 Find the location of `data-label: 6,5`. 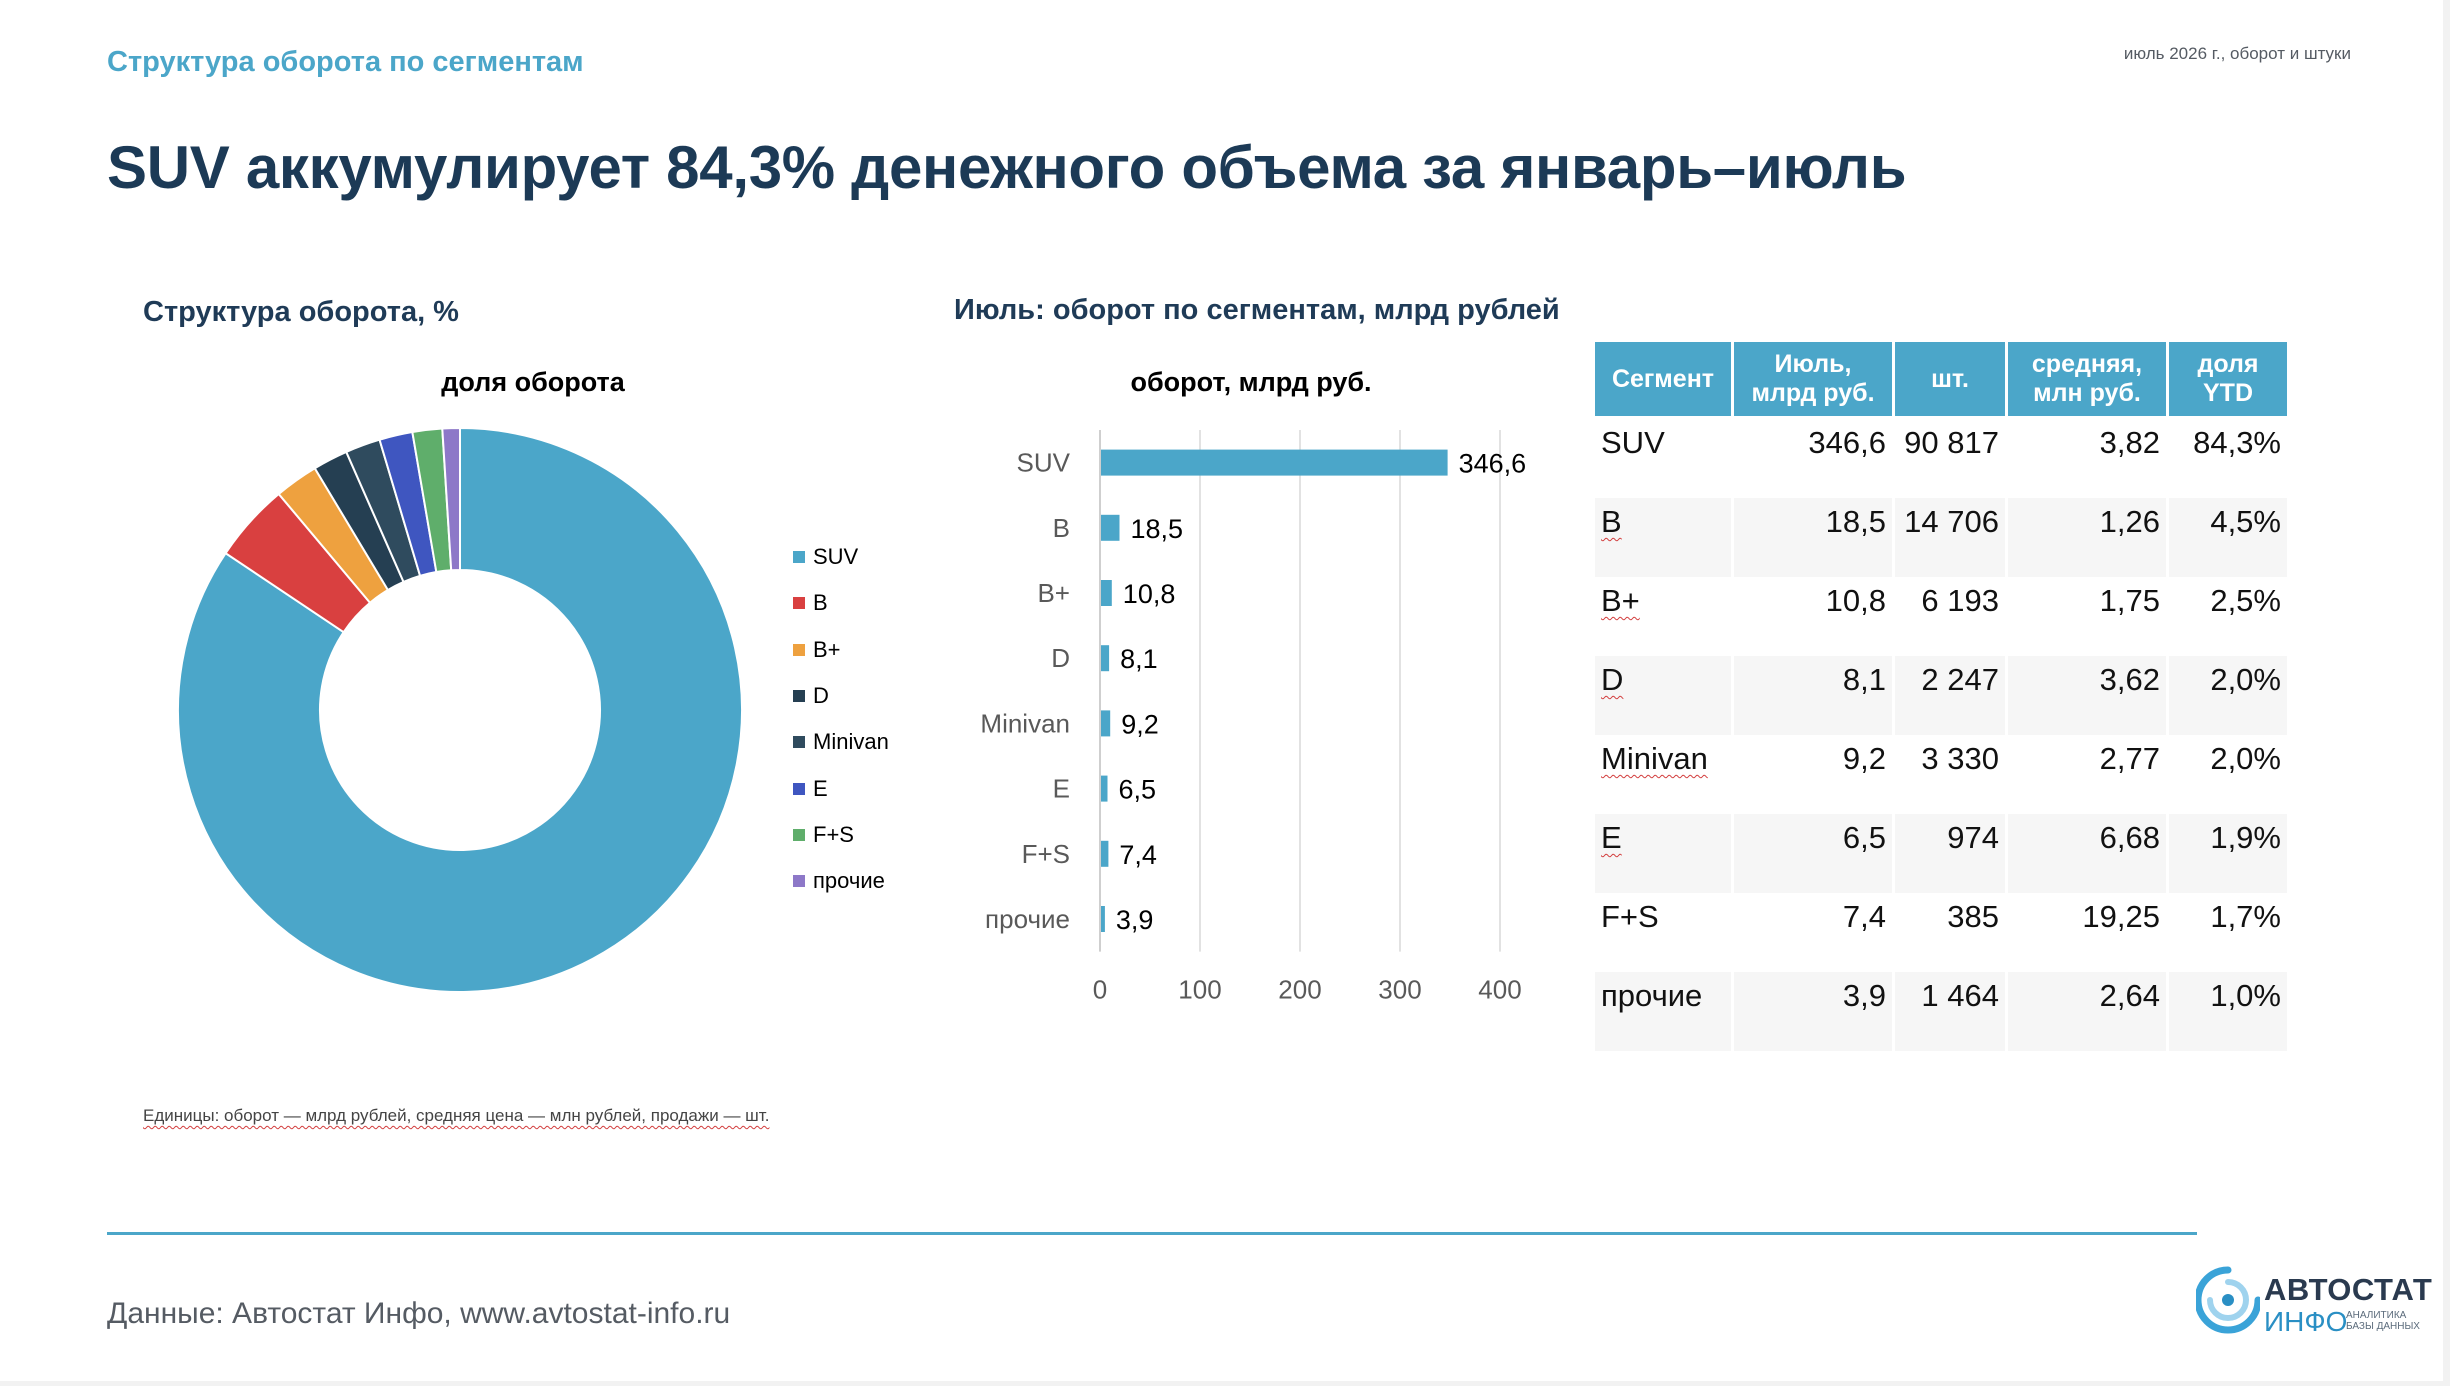

data-label: 6,5 is located at coordinates (1138, 790).